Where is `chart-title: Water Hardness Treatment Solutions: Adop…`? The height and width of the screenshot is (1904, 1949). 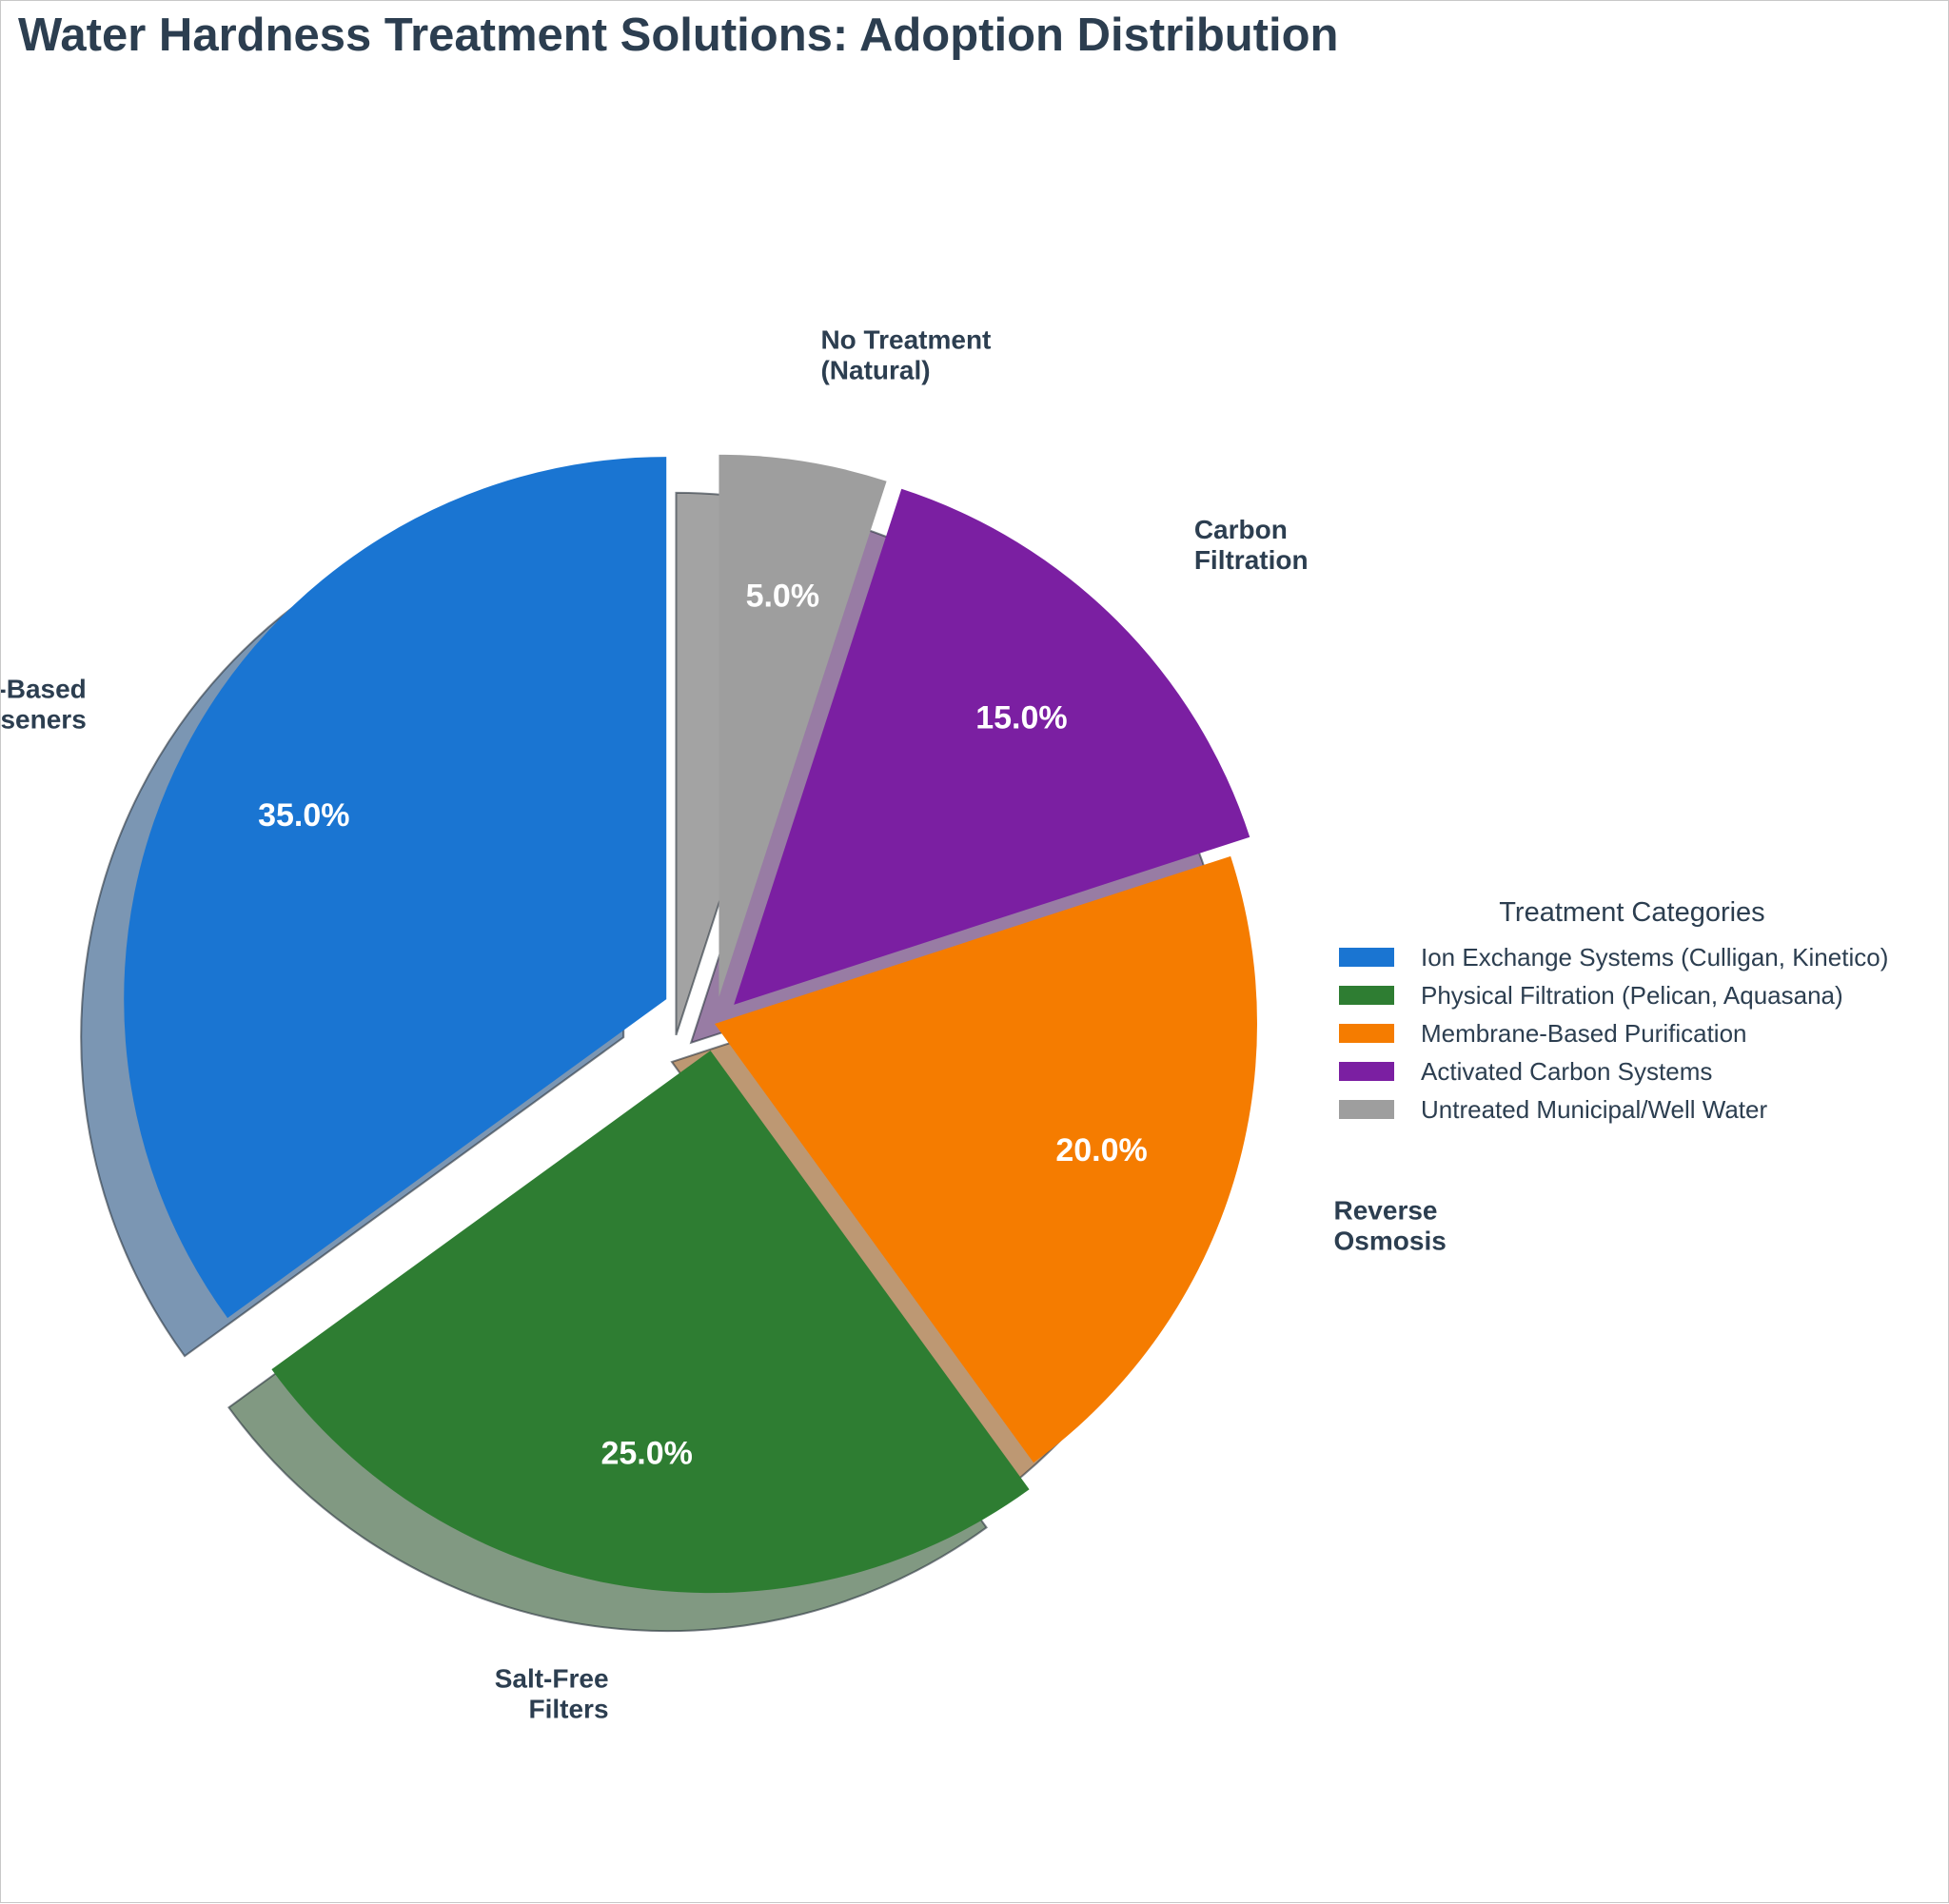
chart-title: Water Hardness Treatment Solutions: Adop… is located at coordinates (678, 35).